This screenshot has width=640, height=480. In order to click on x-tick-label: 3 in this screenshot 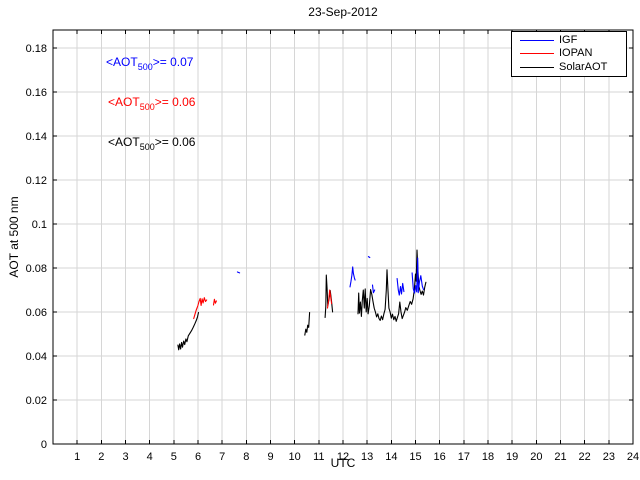, I will do `click(125, 457)`.